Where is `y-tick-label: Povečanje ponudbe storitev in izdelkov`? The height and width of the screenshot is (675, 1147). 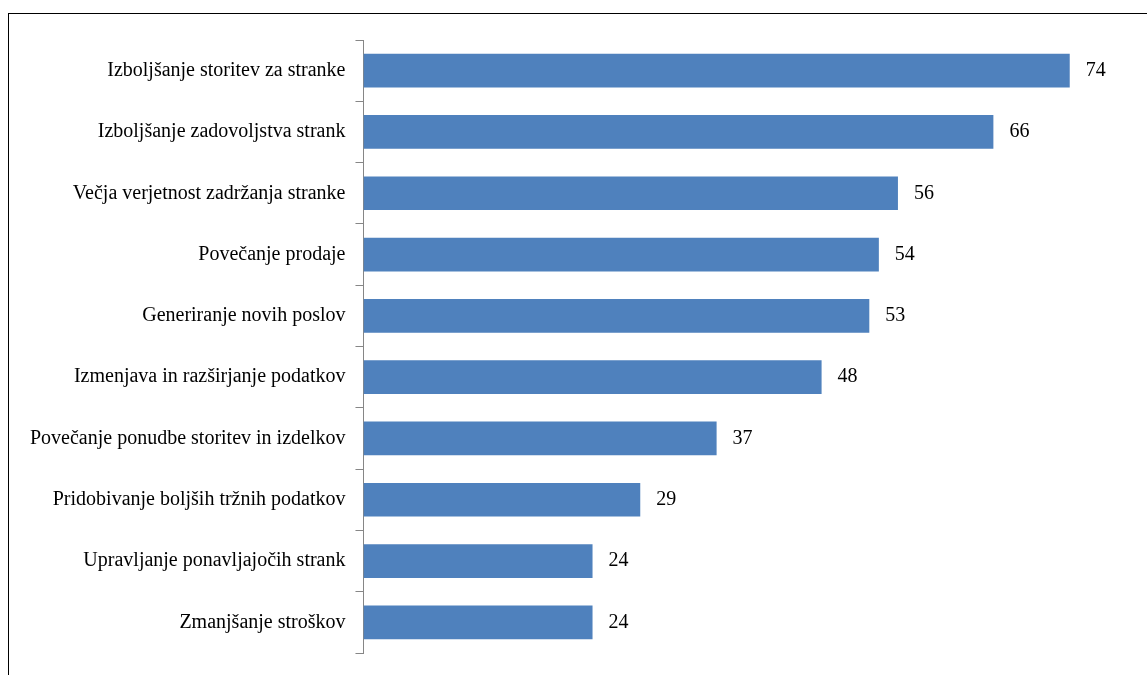 y-tick-label: Povečanje ponudbe storitev in izdelkov is located at coordinates (187, 437).